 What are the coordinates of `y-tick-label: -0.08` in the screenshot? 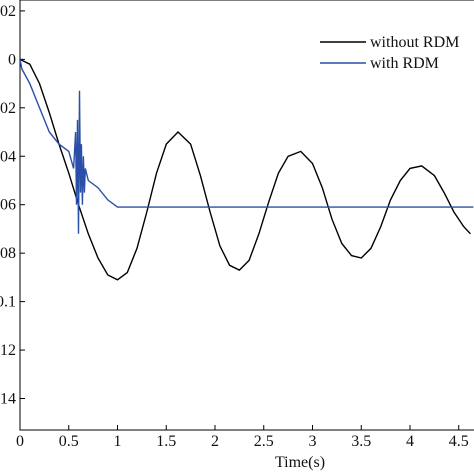 It's located at (8, 253).